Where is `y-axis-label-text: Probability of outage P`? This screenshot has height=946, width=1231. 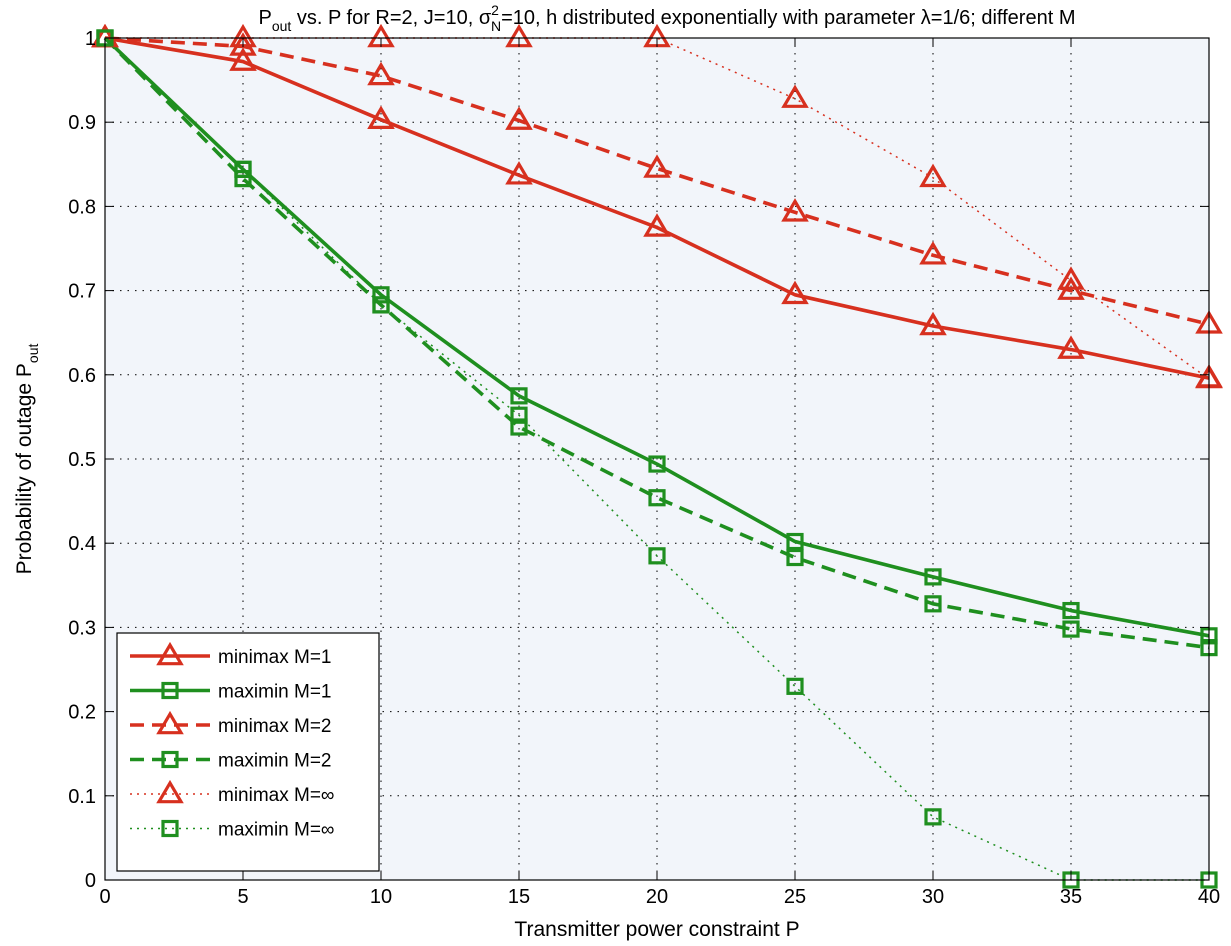
y-axis-label-text: Probability of outage P is located at coordinates (24, 468).